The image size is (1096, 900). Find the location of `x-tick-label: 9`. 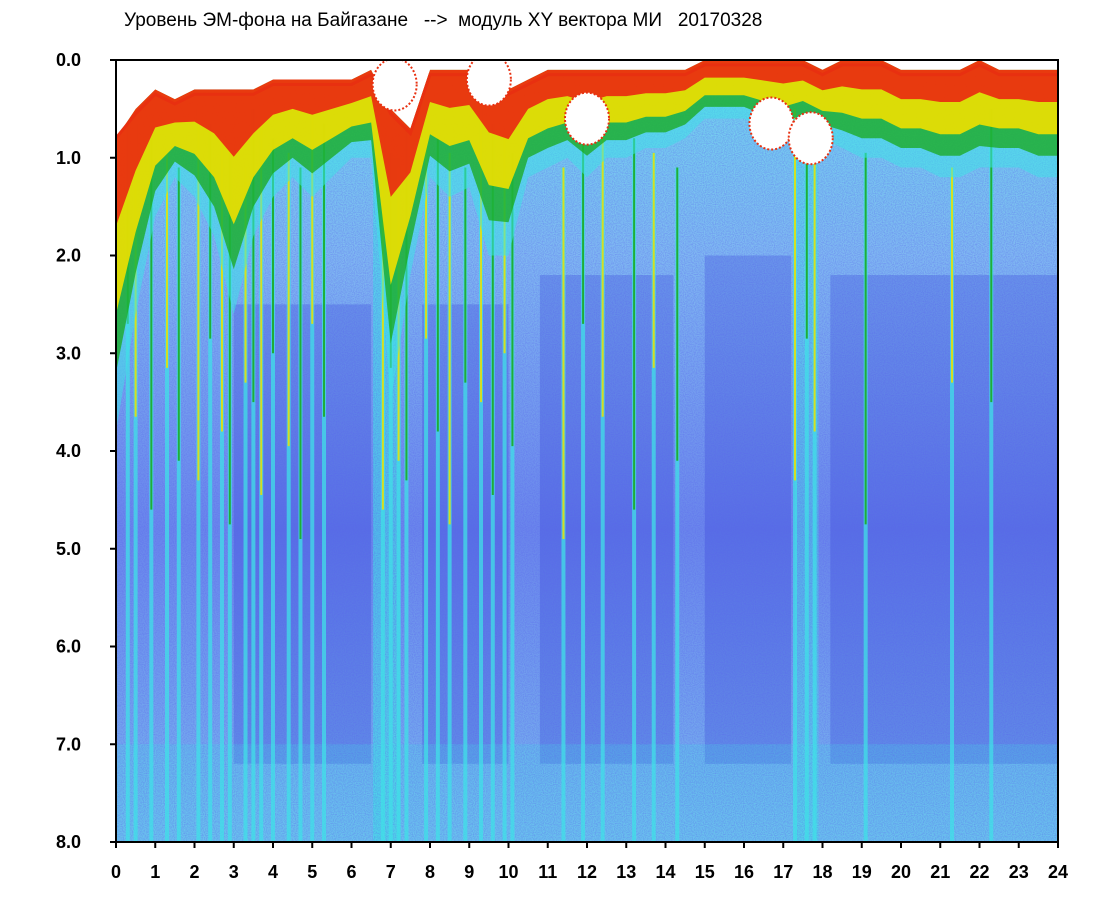

x-tick-label: 9 is located at coordinates (469, 872).